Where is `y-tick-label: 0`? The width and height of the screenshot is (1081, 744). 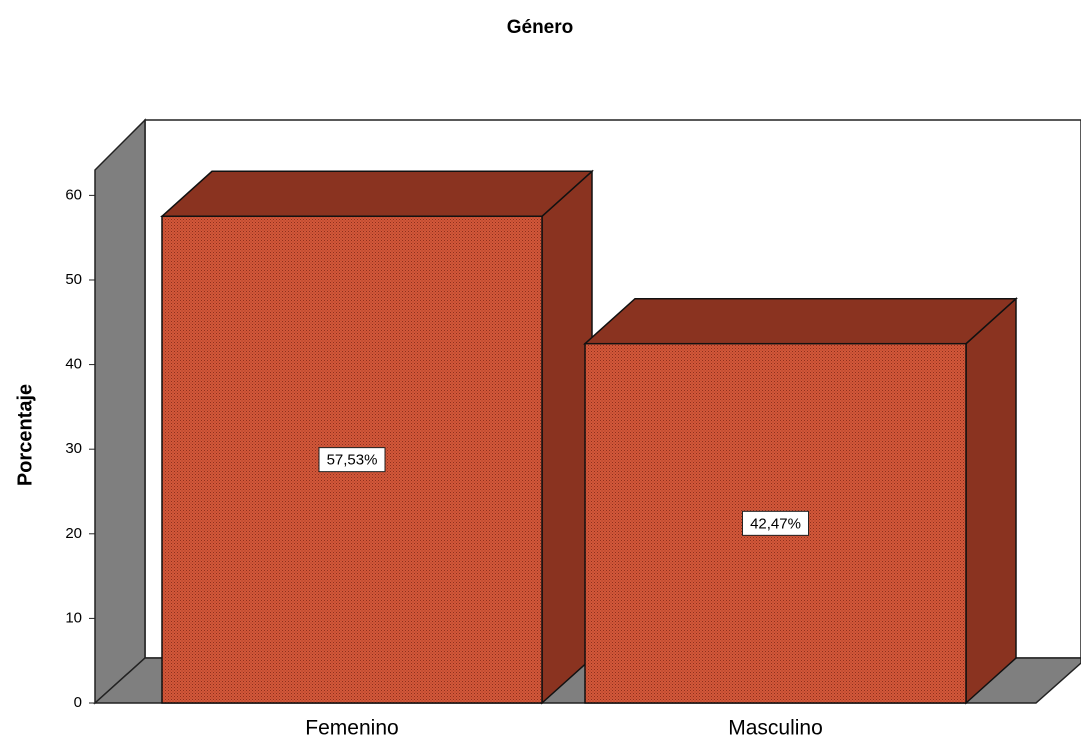 y-tick-label: 0 is located at coordinates (78, 702).